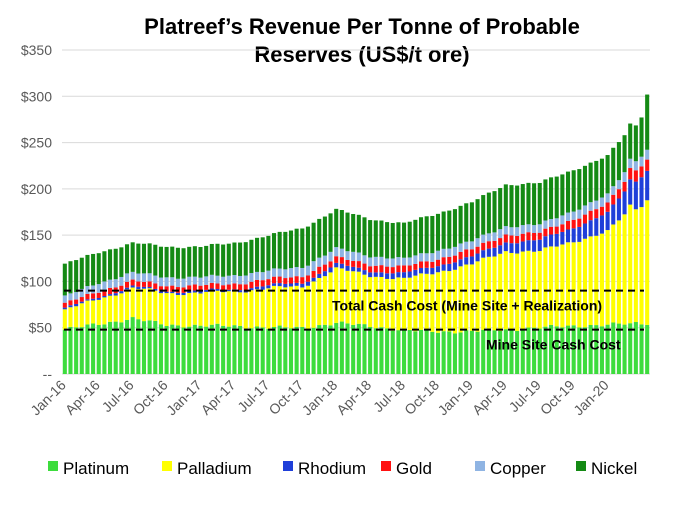 The height and width of the screenshot is (513, 693). I want to click on legend-swatch-nickel, so click(581, 466).